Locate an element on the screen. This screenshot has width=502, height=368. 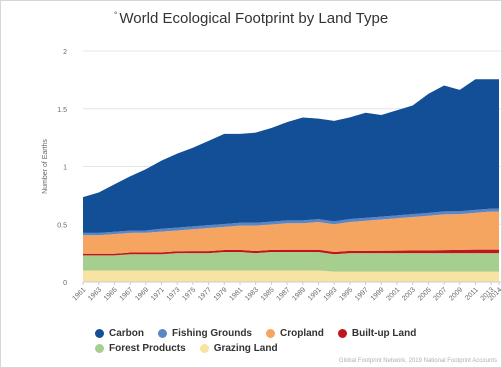
x-tick-label: 1983 is located at coordinates (252, 294).